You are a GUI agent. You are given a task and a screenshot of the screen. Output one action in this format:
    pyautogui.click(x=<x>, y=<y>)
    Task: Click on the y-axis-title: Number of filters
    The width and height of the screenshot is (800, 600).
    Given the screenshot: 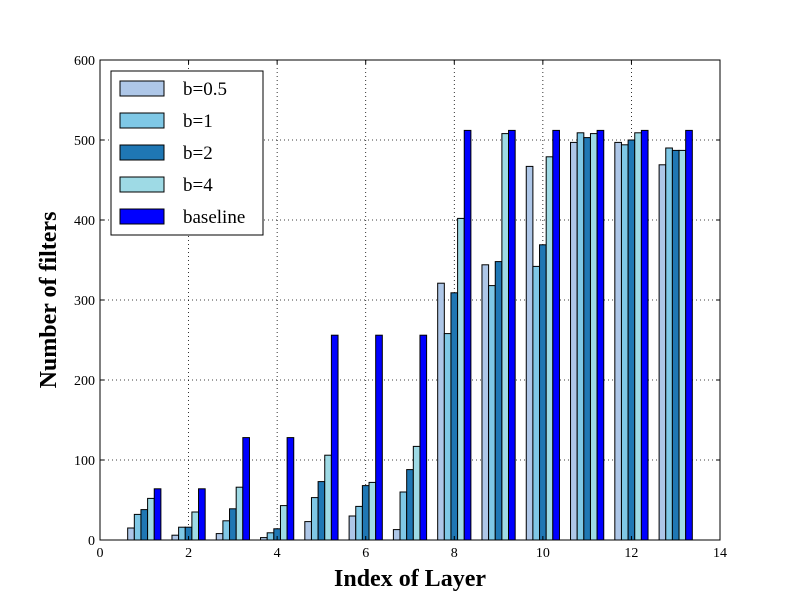 What is the action you would take?
    pyautogui.click(x=49, y=300)
    